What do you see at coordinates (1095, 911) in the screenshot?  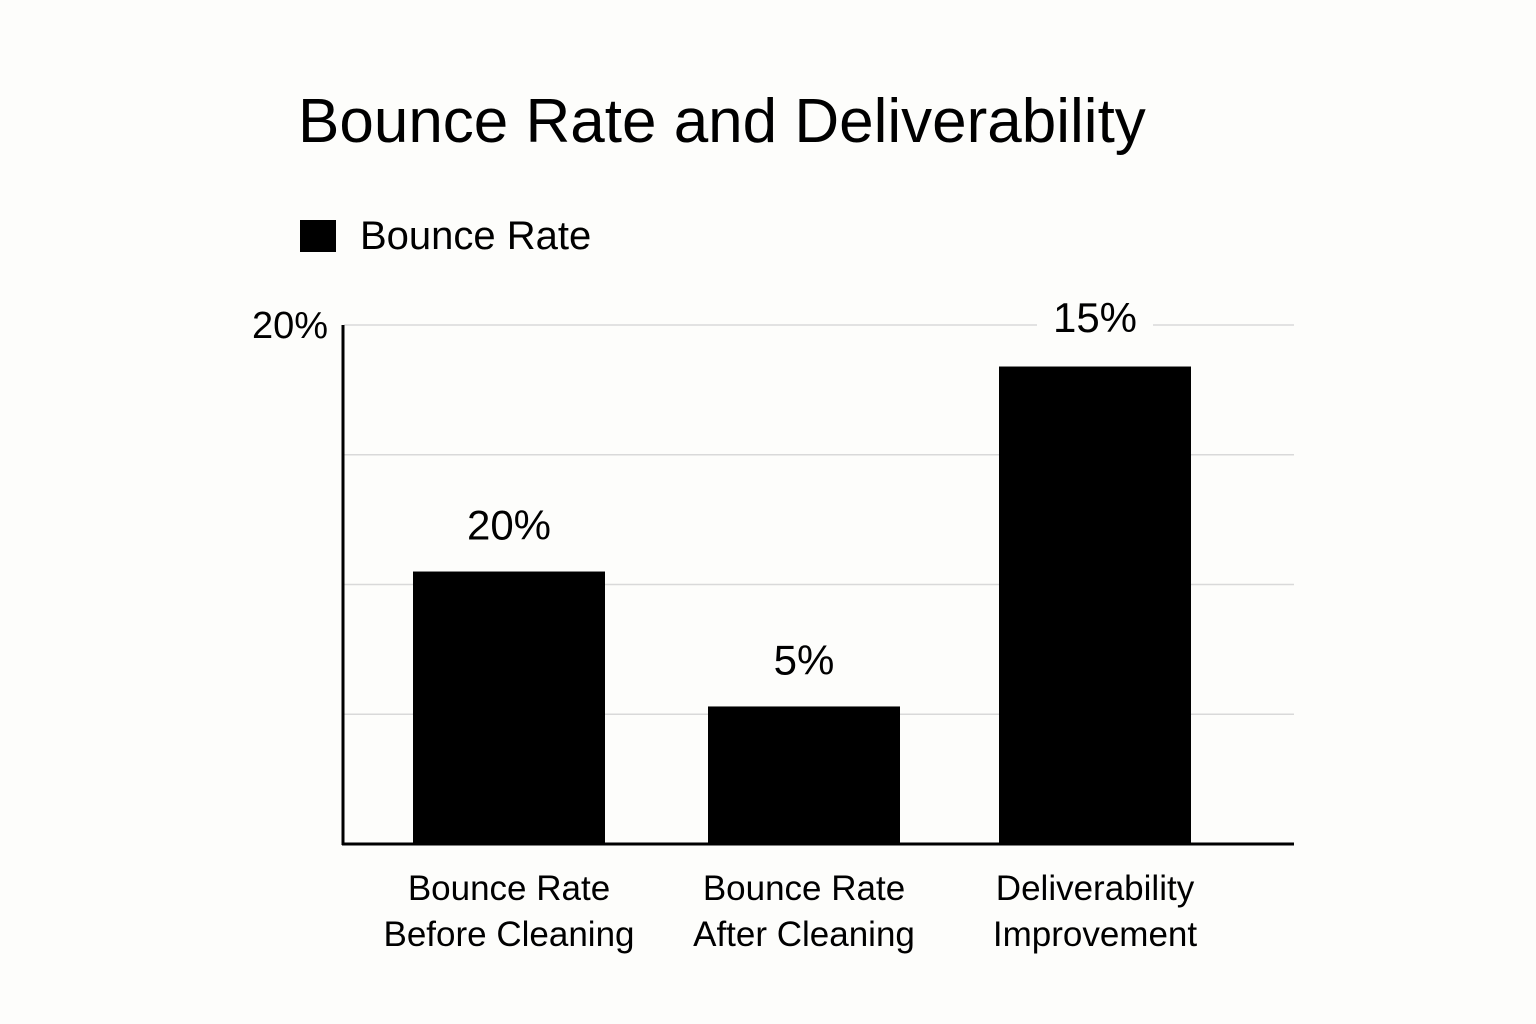 I see `x-tick-label: Deliverability Improvement` at bounding box center [1095, 911].